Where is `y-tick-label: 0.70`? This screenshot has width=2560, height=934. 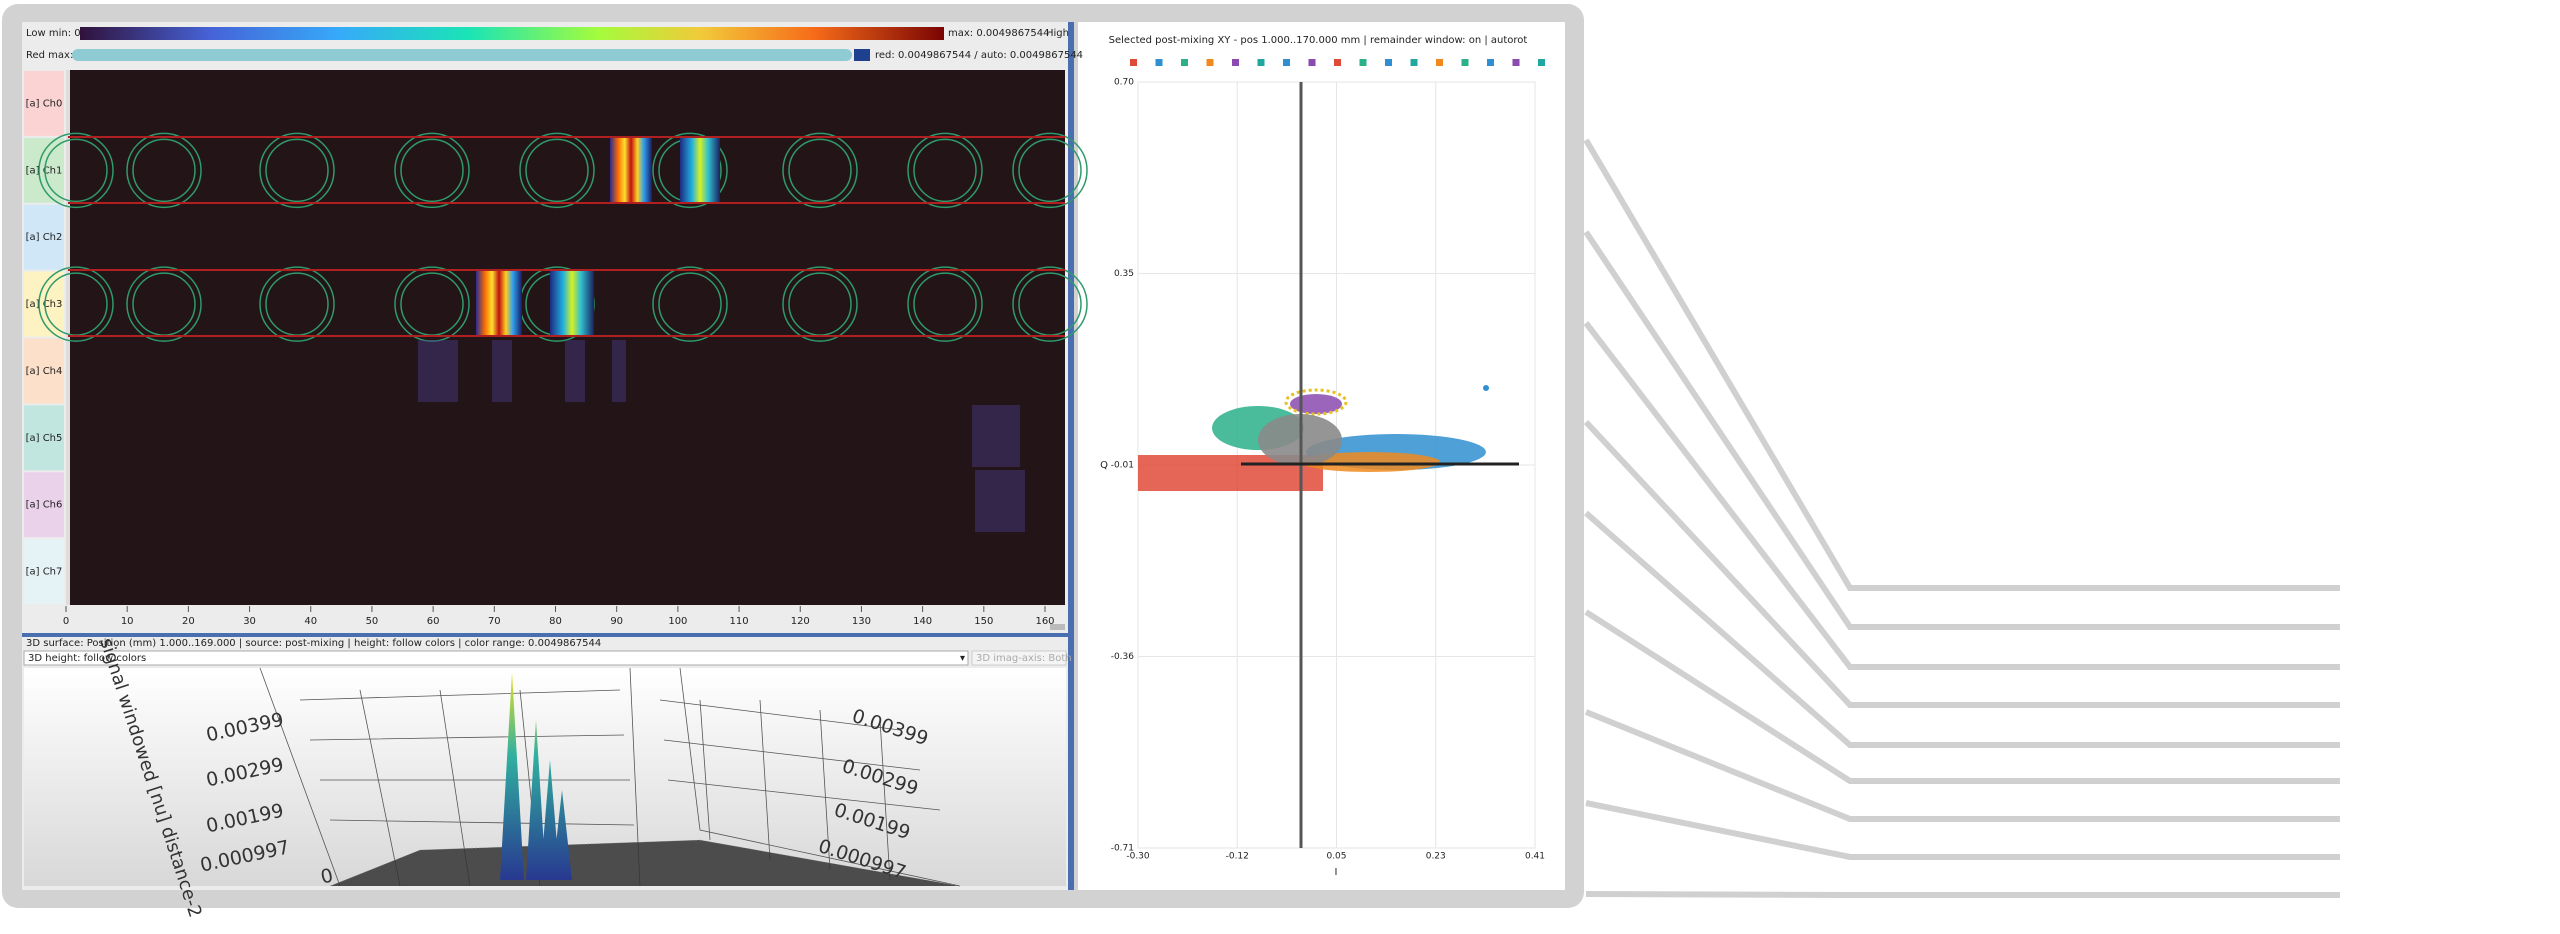
y-tick-label: 0.70 is located at coordinates (1124, 83).